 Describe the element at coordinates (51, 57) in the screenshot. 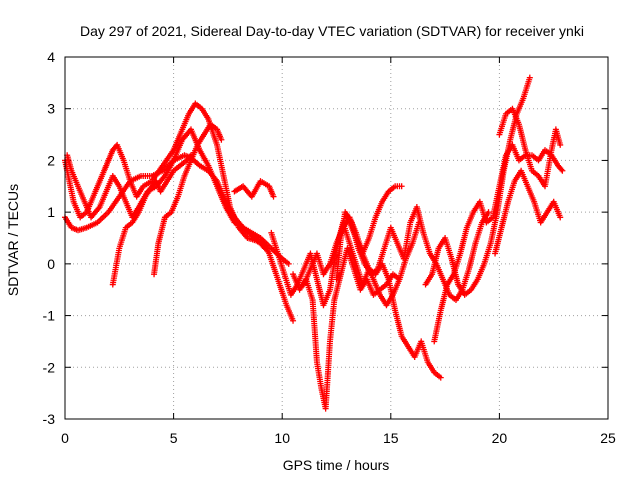

I see `y-tick-label: 4` at that location.